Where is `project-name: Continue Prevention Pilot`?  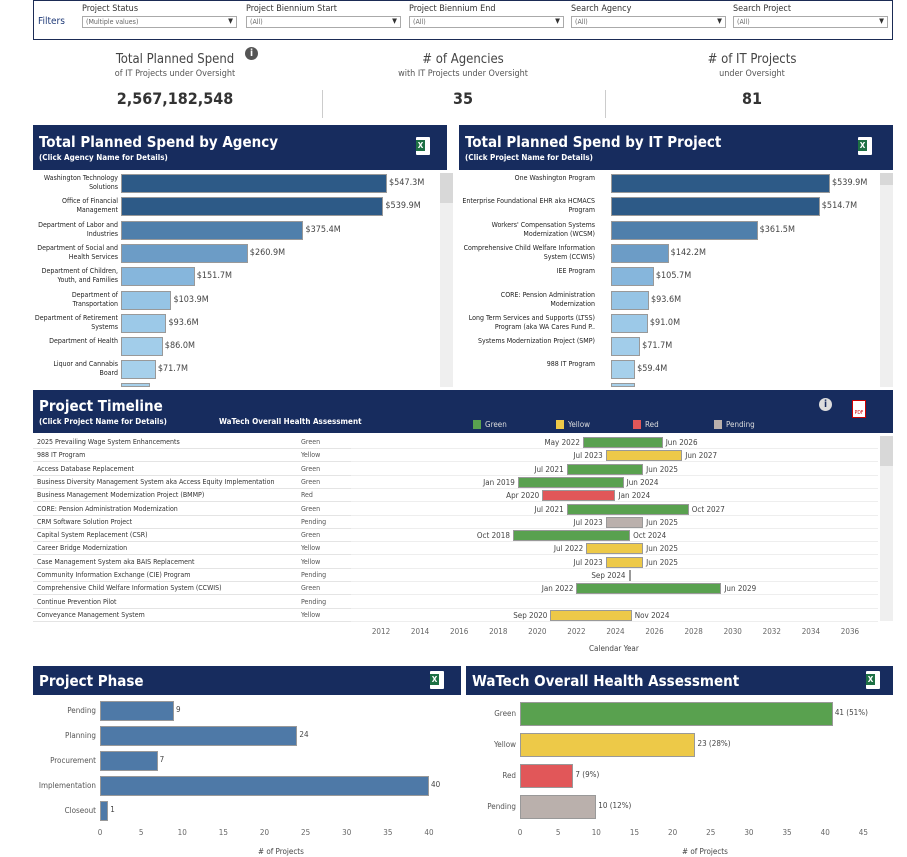
project-name: Continue Prevention Pilot is located at coordinates (77, 601).